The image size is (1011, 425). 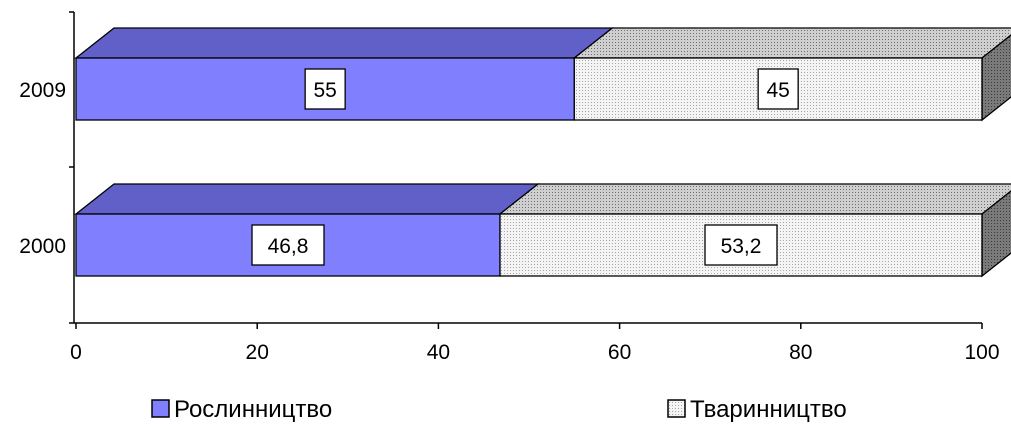 I want to click on data-label-box-roslynnytstvo-2009, so click(x=325, y=89).